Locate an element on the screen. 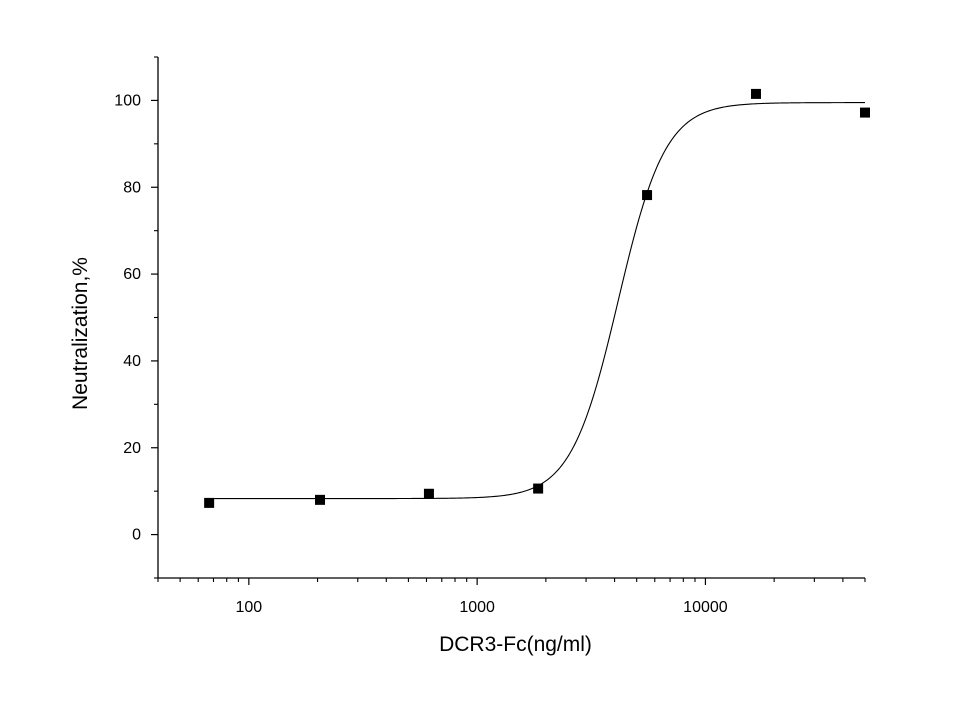  x-tick-label: 10000 is located at coordinates (705, 607).